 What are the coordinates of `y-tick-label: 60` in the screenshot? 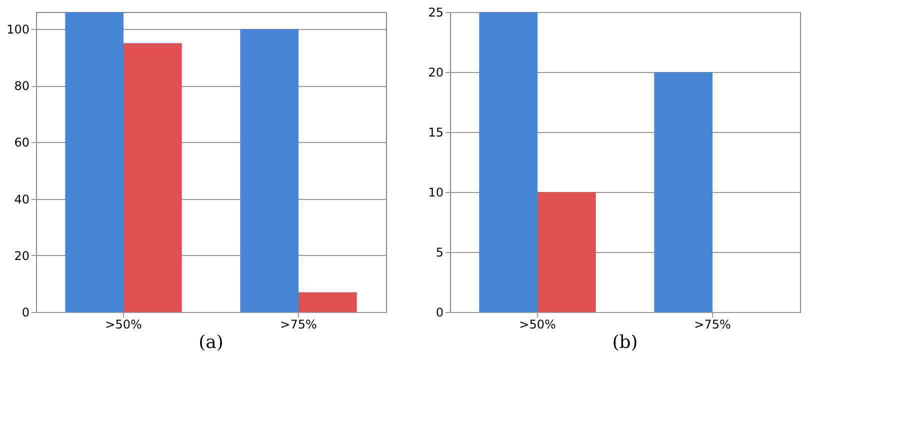 It's located at (22, 143).